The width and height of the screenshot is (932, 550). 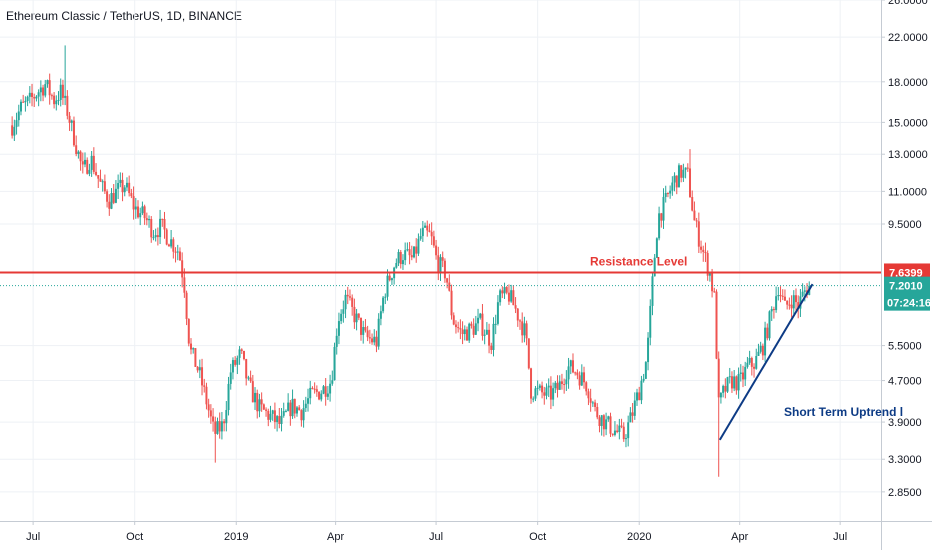 I want to click on time-axis-label: 2020, so click(x=639, y=537).